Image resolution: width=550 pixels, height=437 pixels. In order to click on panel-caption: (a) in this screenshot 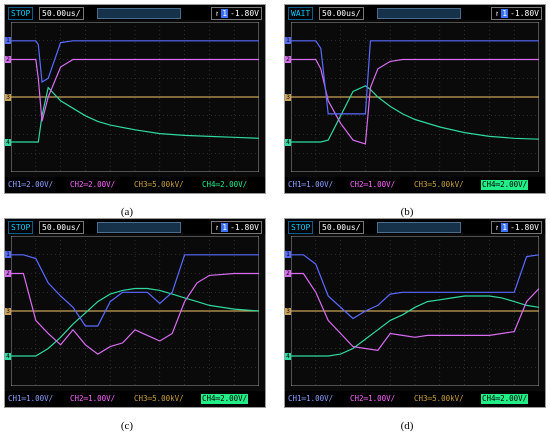, I will do `click(127, 212)`.